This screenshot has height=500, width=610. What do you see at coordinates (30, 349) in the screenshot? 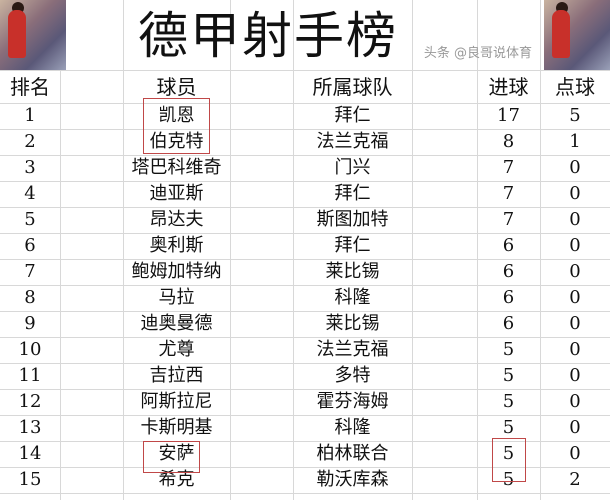
I see `cell-rank: 10` at bounding box center [30, 349].